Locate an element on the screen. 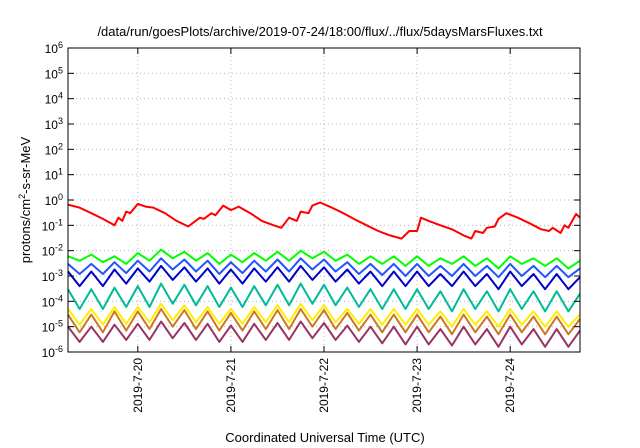 The height and width of the screenshot is (448, 640). x-tick-label: 2019-7-20 is located at coordinates (138, 385).